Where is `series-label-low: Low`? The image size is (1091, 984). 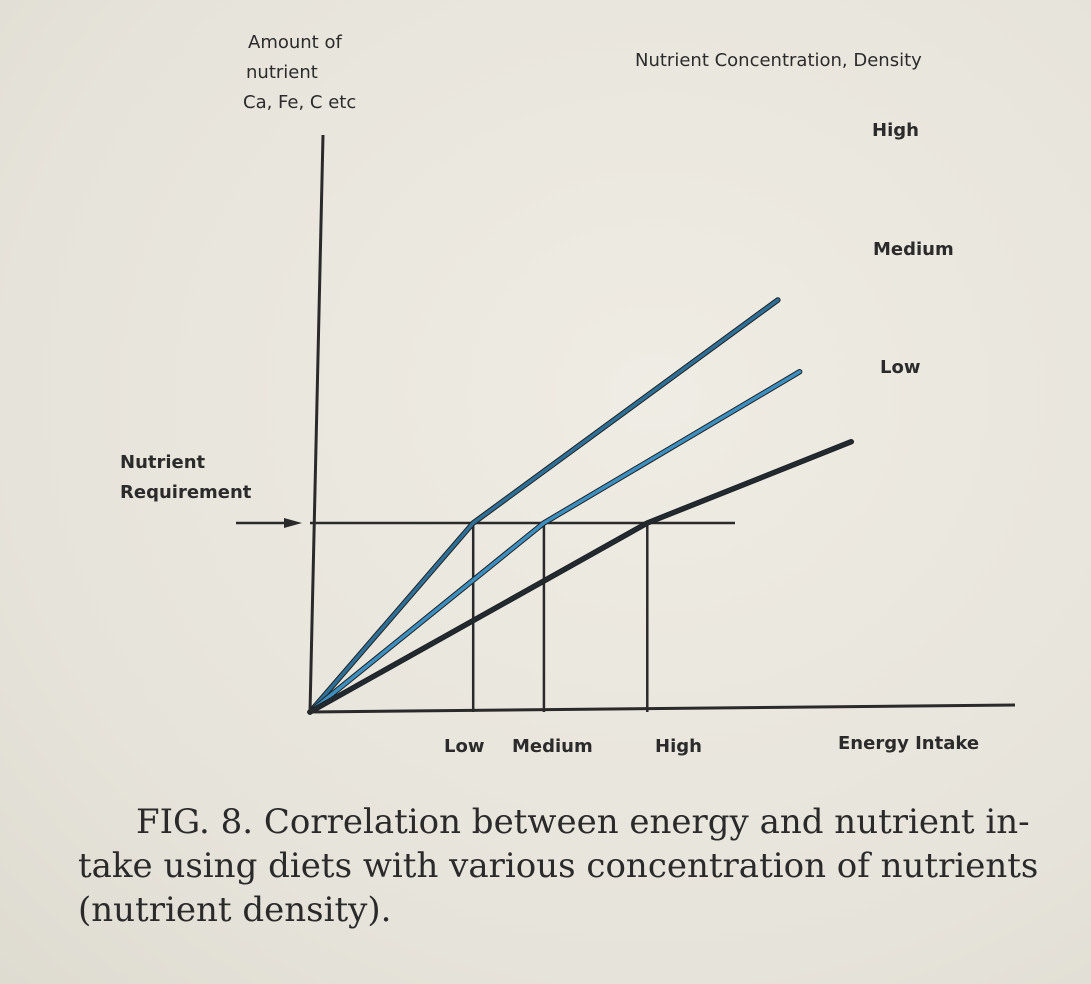
series-label-low: Low is located at coordinates (900, 367).